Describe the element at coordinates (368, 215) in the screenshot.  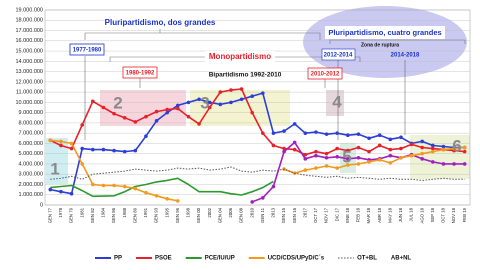
I see `x-tick-label: MAR 18` at that location.